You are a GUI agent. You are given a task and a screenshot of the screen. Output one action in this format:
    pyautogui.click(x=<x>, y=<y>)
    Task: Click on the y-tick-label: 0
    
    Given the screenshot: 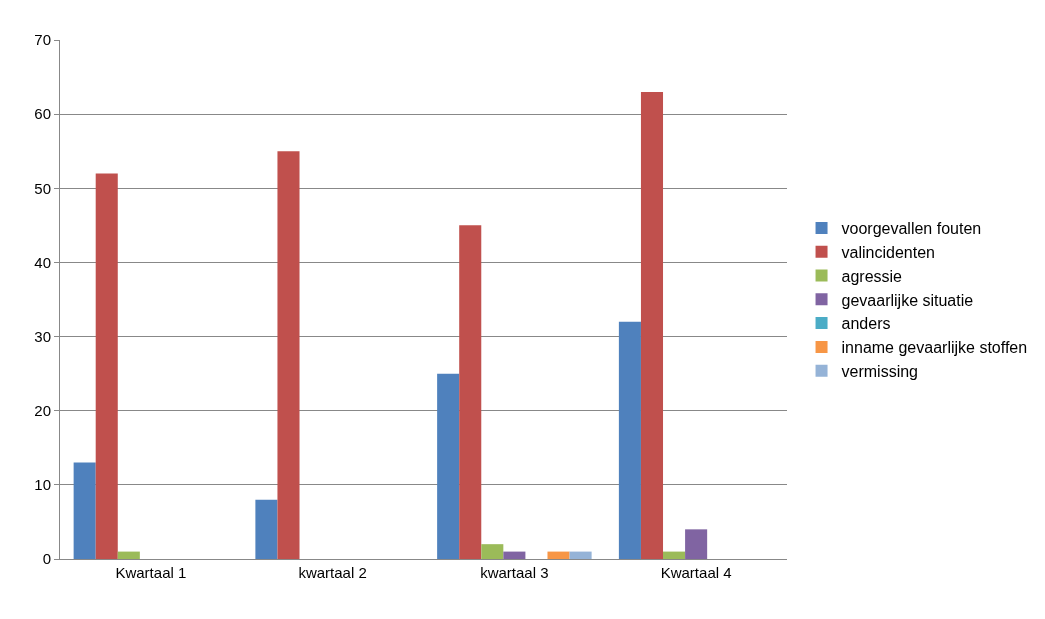 What is the action you would take?
    pyautogui.click(x=46, y=559)
    